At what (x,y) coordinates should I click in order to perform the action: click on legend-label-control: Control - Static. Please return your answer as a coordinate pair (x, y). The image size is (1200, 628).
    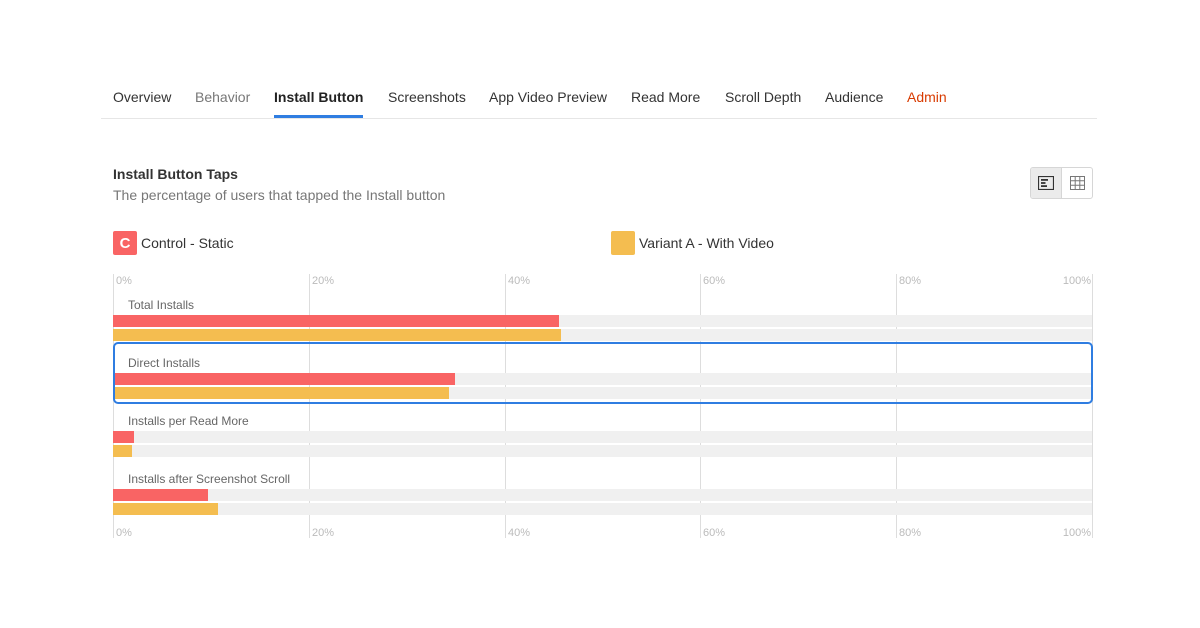
    Looking at the image, I should click on (187, 243).